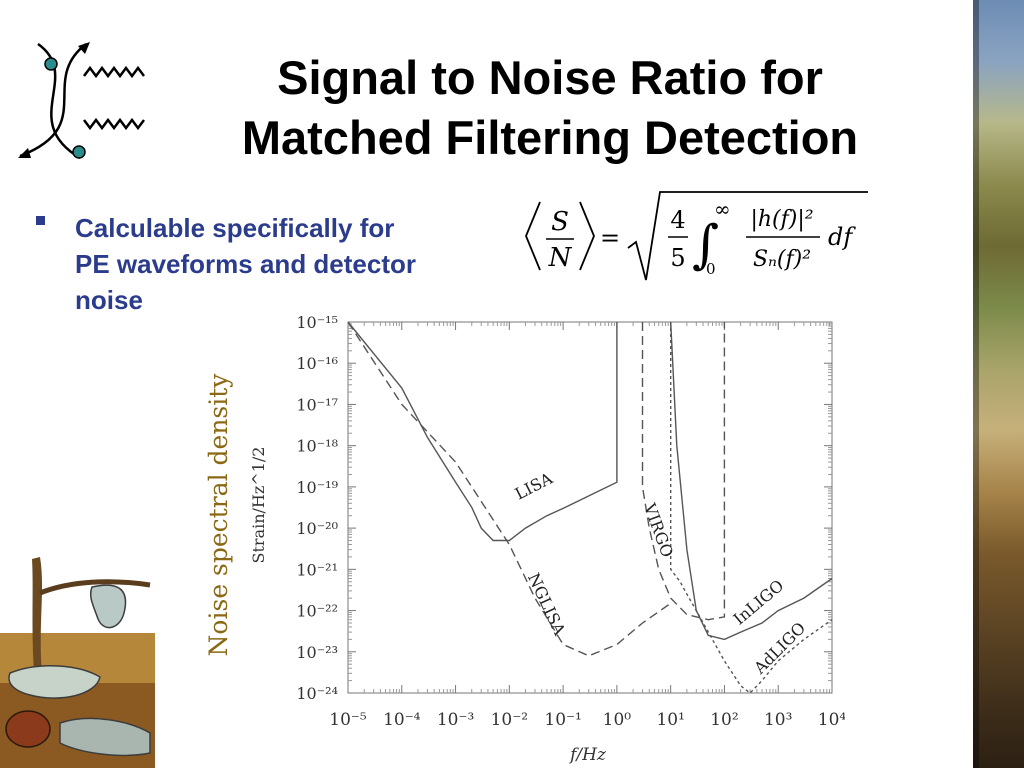  Describe the element at coordinates (258, 505) in the screenshot. I see `y-axis-label: Strain/Hz^1/2` at that location.